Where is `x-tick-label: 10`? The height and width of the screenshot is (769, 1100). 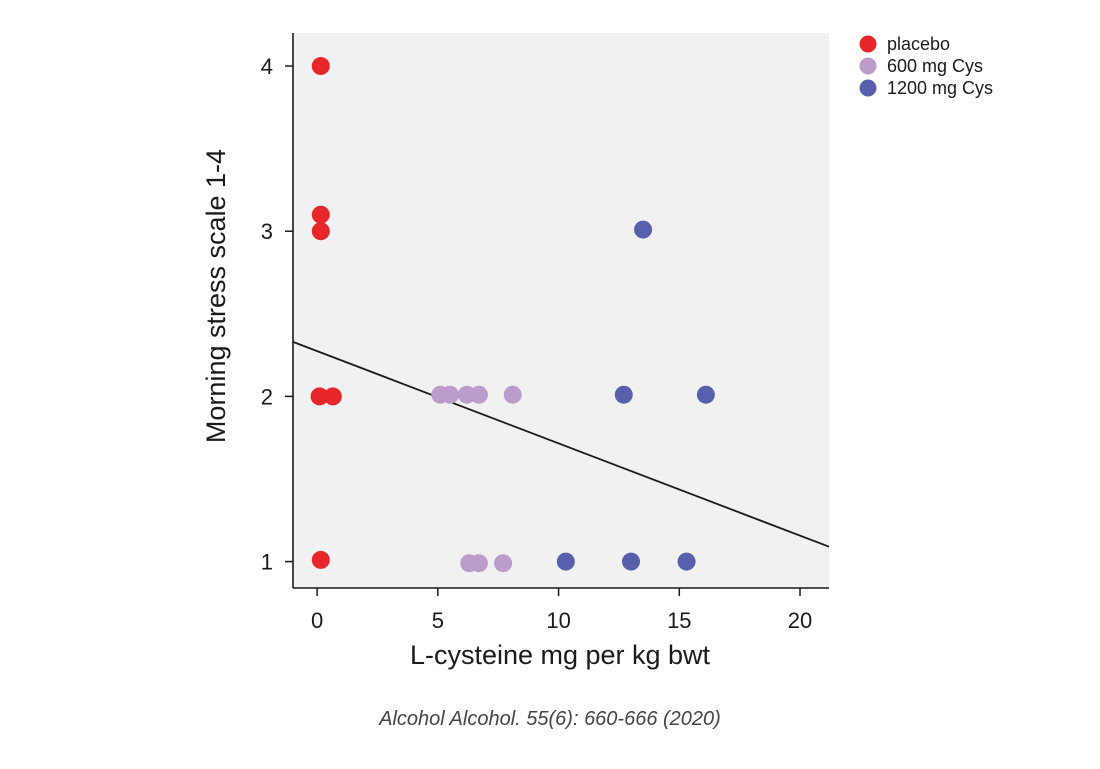 x-tick-label: 10 is located at coordinates (558, 620).